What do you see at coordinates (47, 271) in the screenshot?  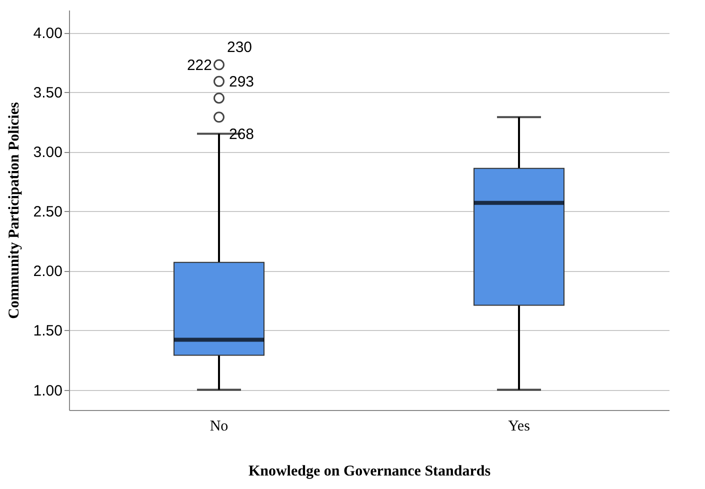 I see `y-tick-label: 2.00` at bounding box center [47, 271].